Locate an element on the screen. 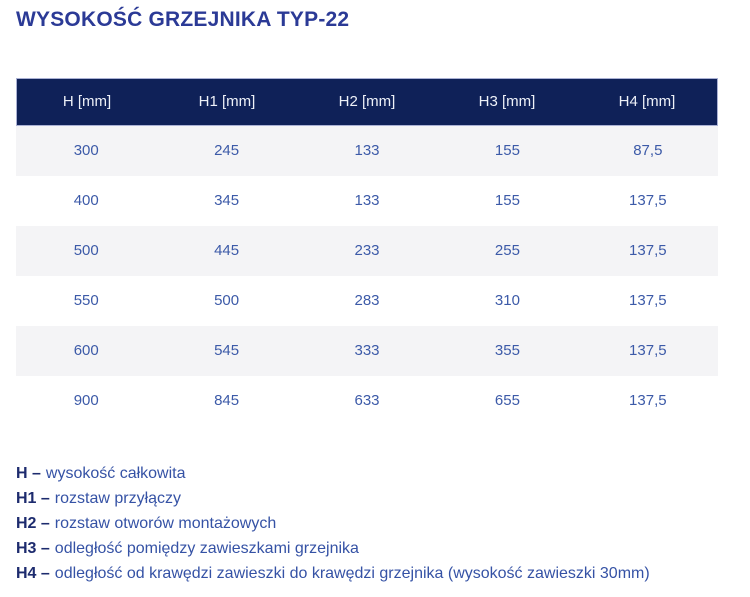 The image size is (750, 597). table-cell: 300 is located at coordinates (86, 150).